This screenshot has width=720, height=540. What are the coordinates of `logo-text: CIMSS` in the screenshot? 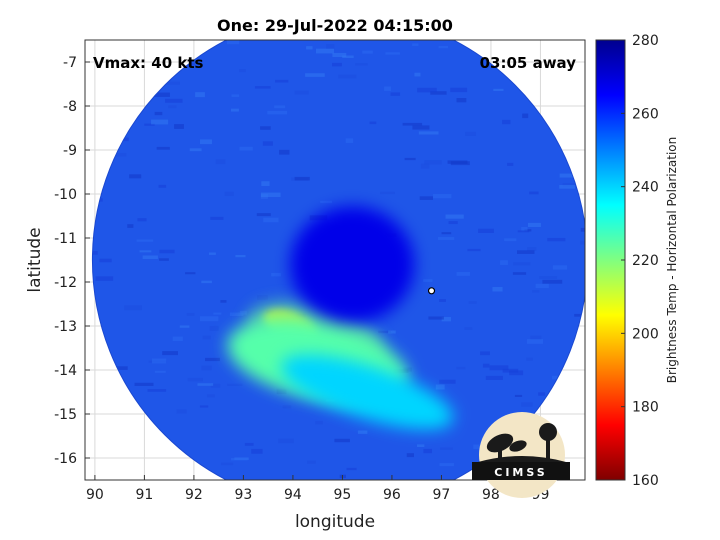 It's located at (520, 472).